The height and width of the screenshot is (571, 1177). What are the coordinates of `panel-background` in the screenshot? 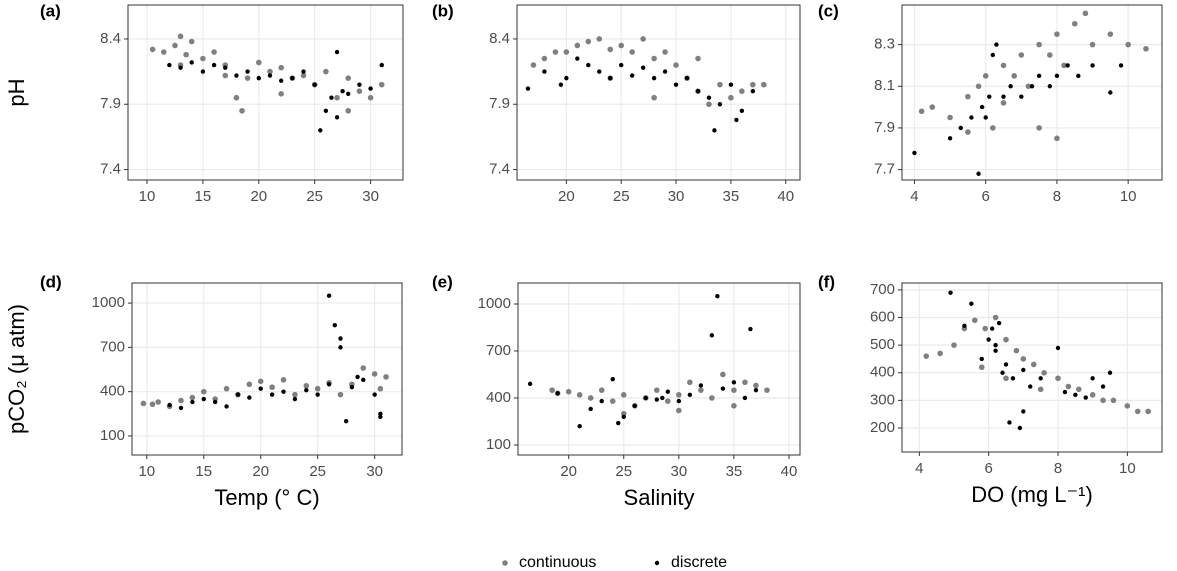 It's located at (1032, 367).